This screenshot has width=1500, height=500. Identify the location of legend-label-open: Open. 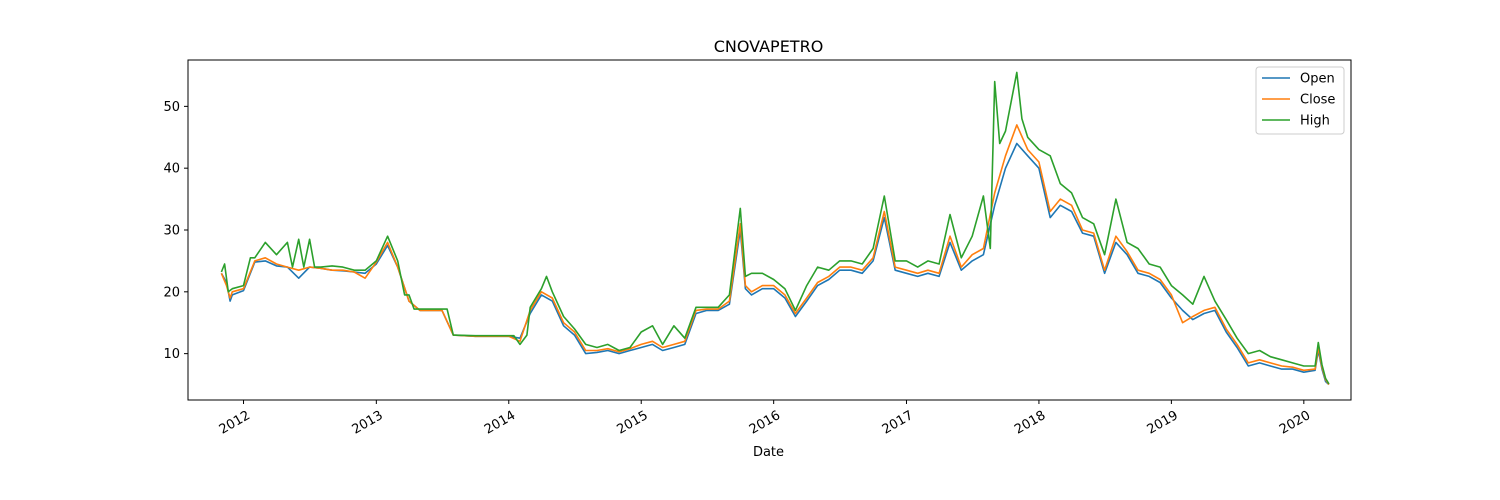
(1317, 79).